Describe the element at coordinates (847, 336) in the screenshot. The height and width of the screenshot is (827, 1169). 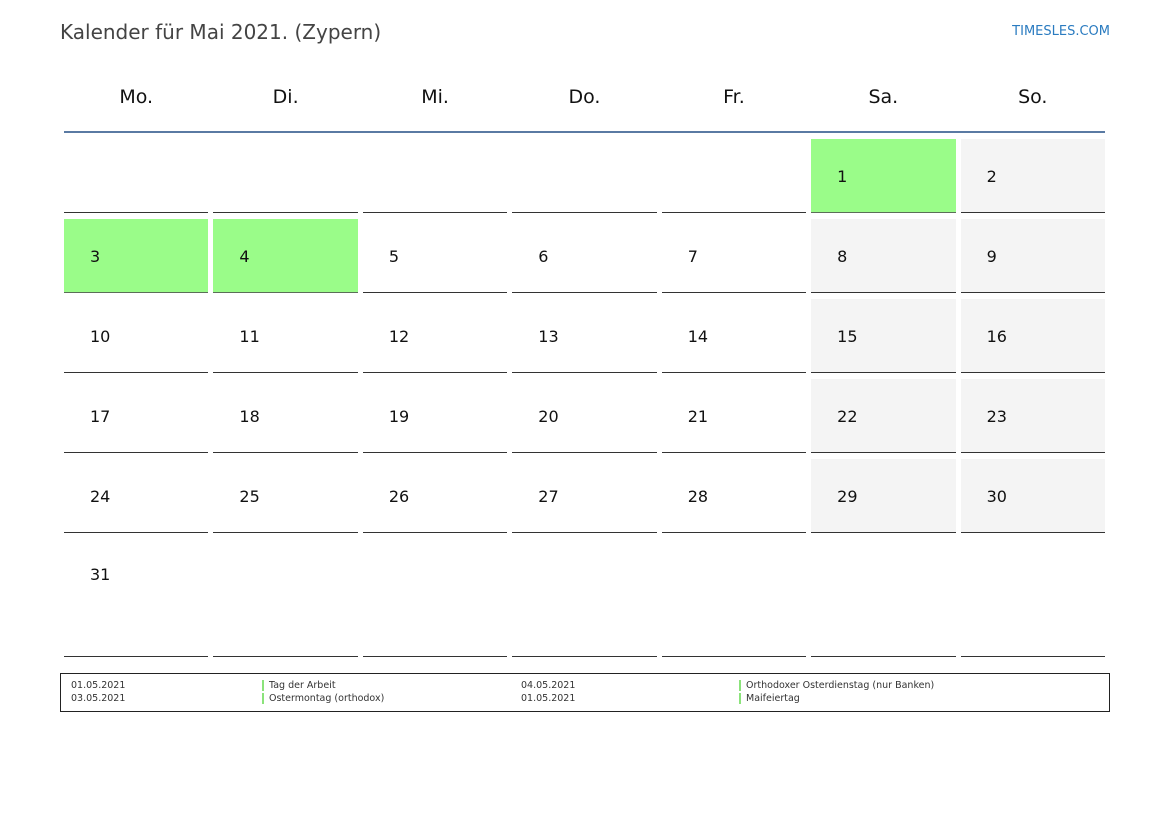
I see `day-number: 15` at that location.